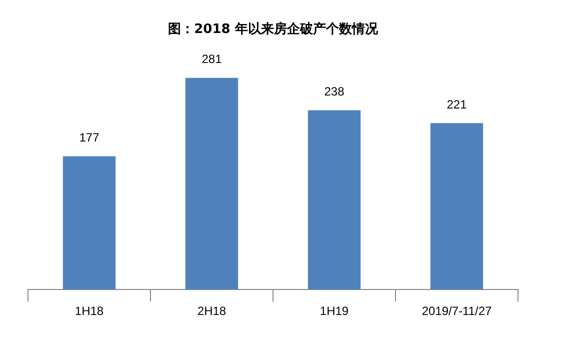  What do you see at coordinates (212, 59) in the screenshot?
I see `data-label: 281` at bounding box center [212, 59].